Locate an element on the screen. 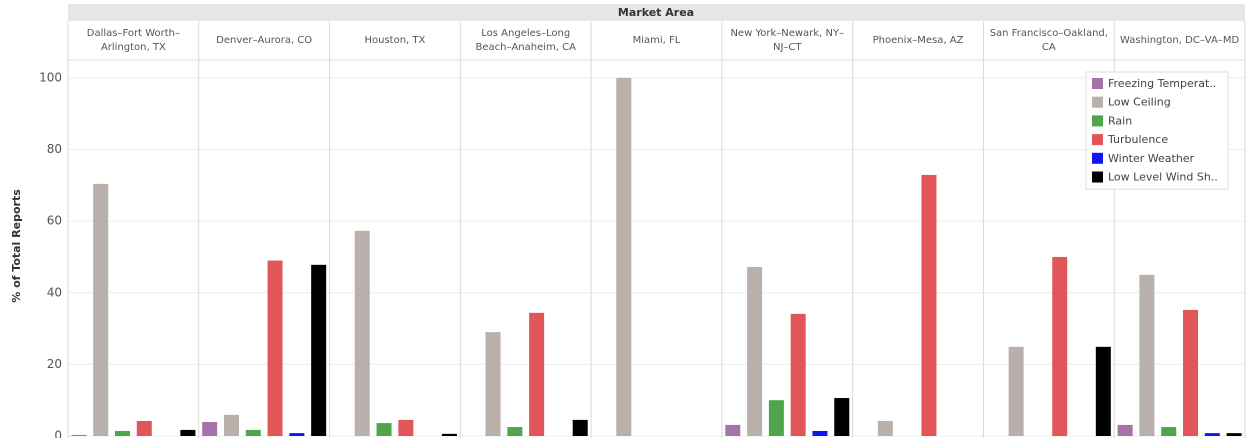 Image resolution: width=1250 pixels, height=438 pixels. market-header: New York–Newark, NY–NJ–CT is located at coordinates (787, 40).